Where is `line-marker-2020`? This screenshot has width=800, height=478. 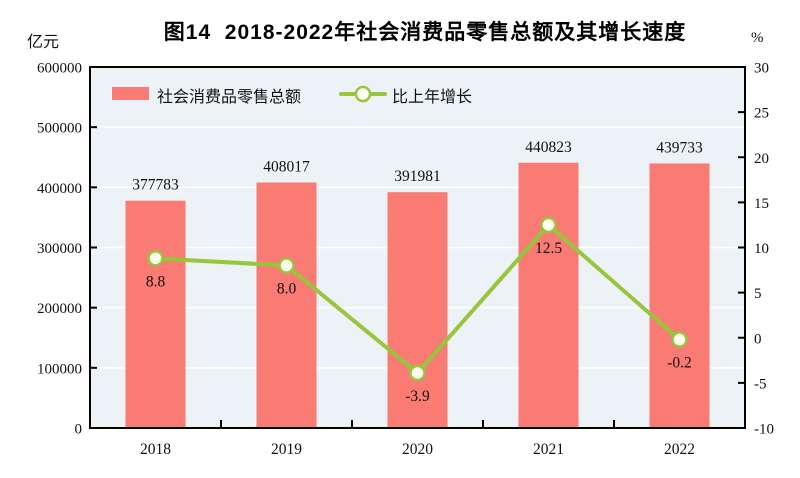
line-marker-2020 is located at coordinates (417, 373).